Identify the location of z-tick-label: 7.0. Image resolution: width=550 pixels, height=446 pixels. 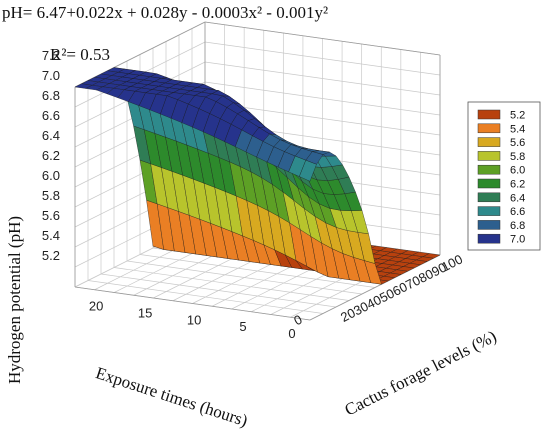
(51, 75).